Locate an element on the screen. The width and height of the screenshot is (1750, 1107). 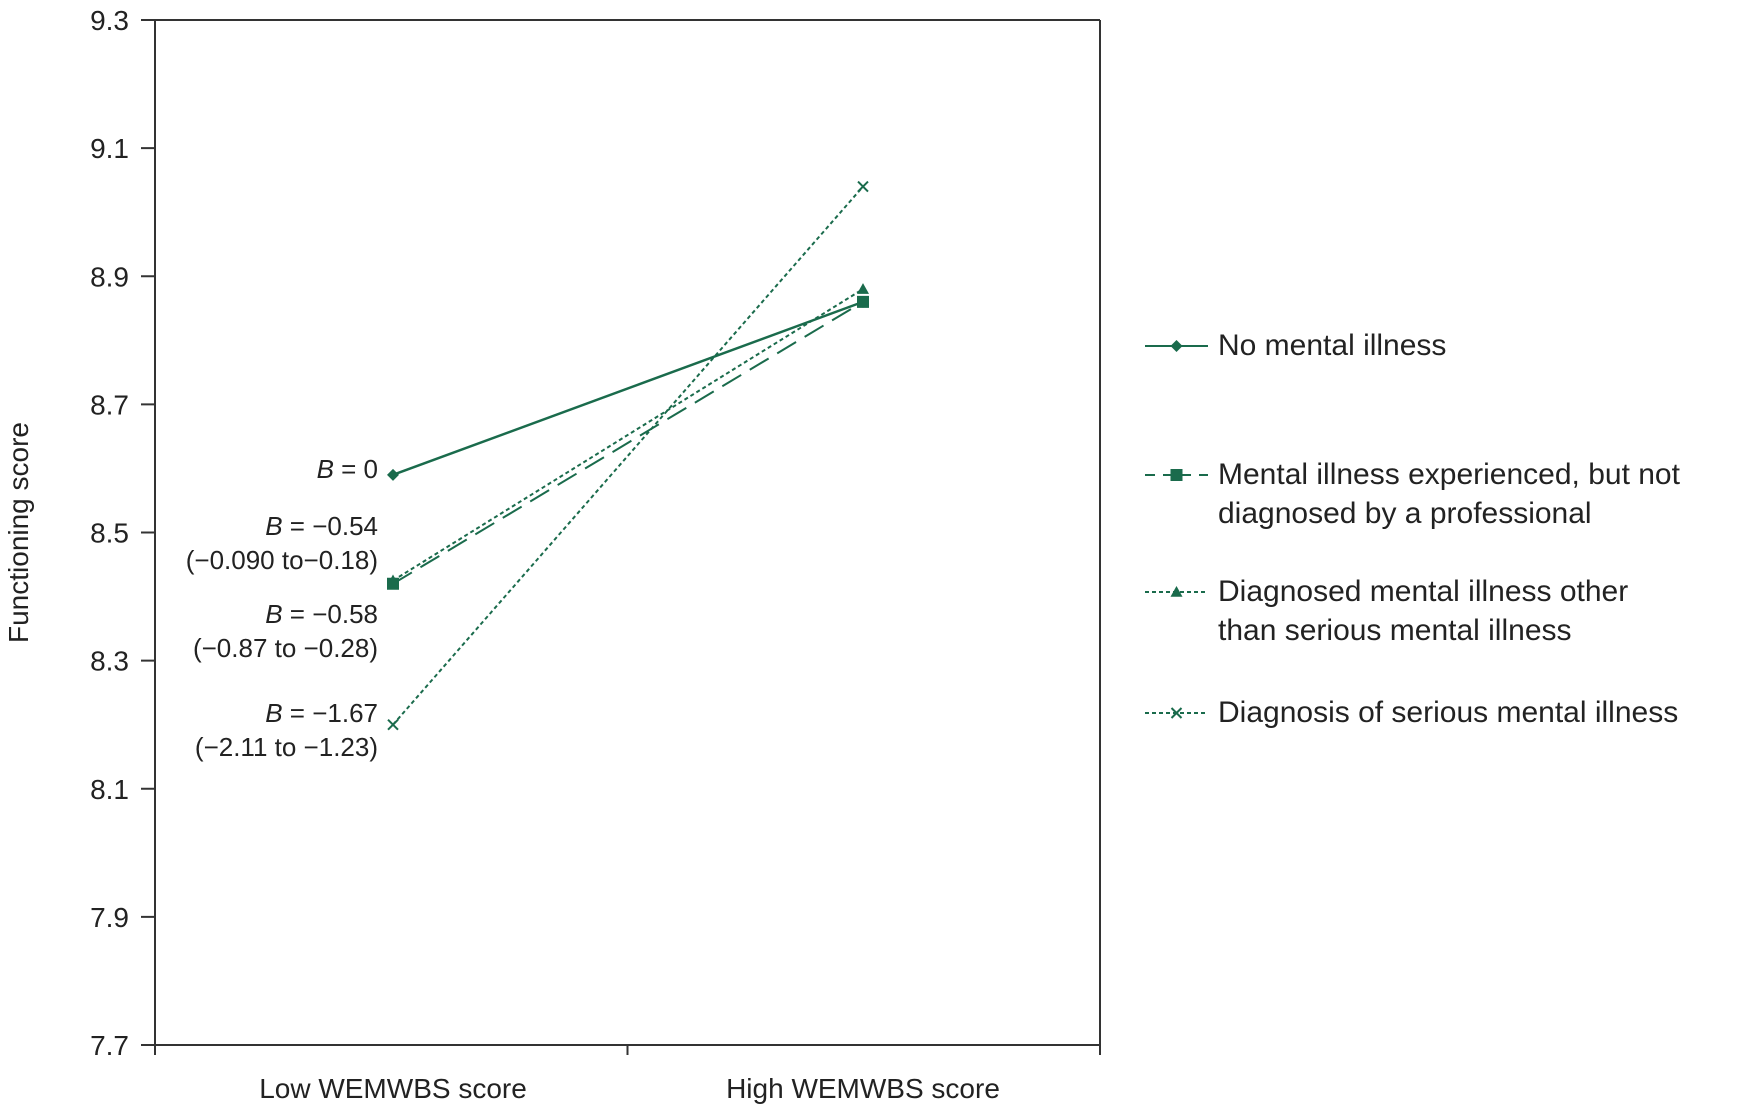
y-tick-label: 7.9 is located at coordinates (109, 917).